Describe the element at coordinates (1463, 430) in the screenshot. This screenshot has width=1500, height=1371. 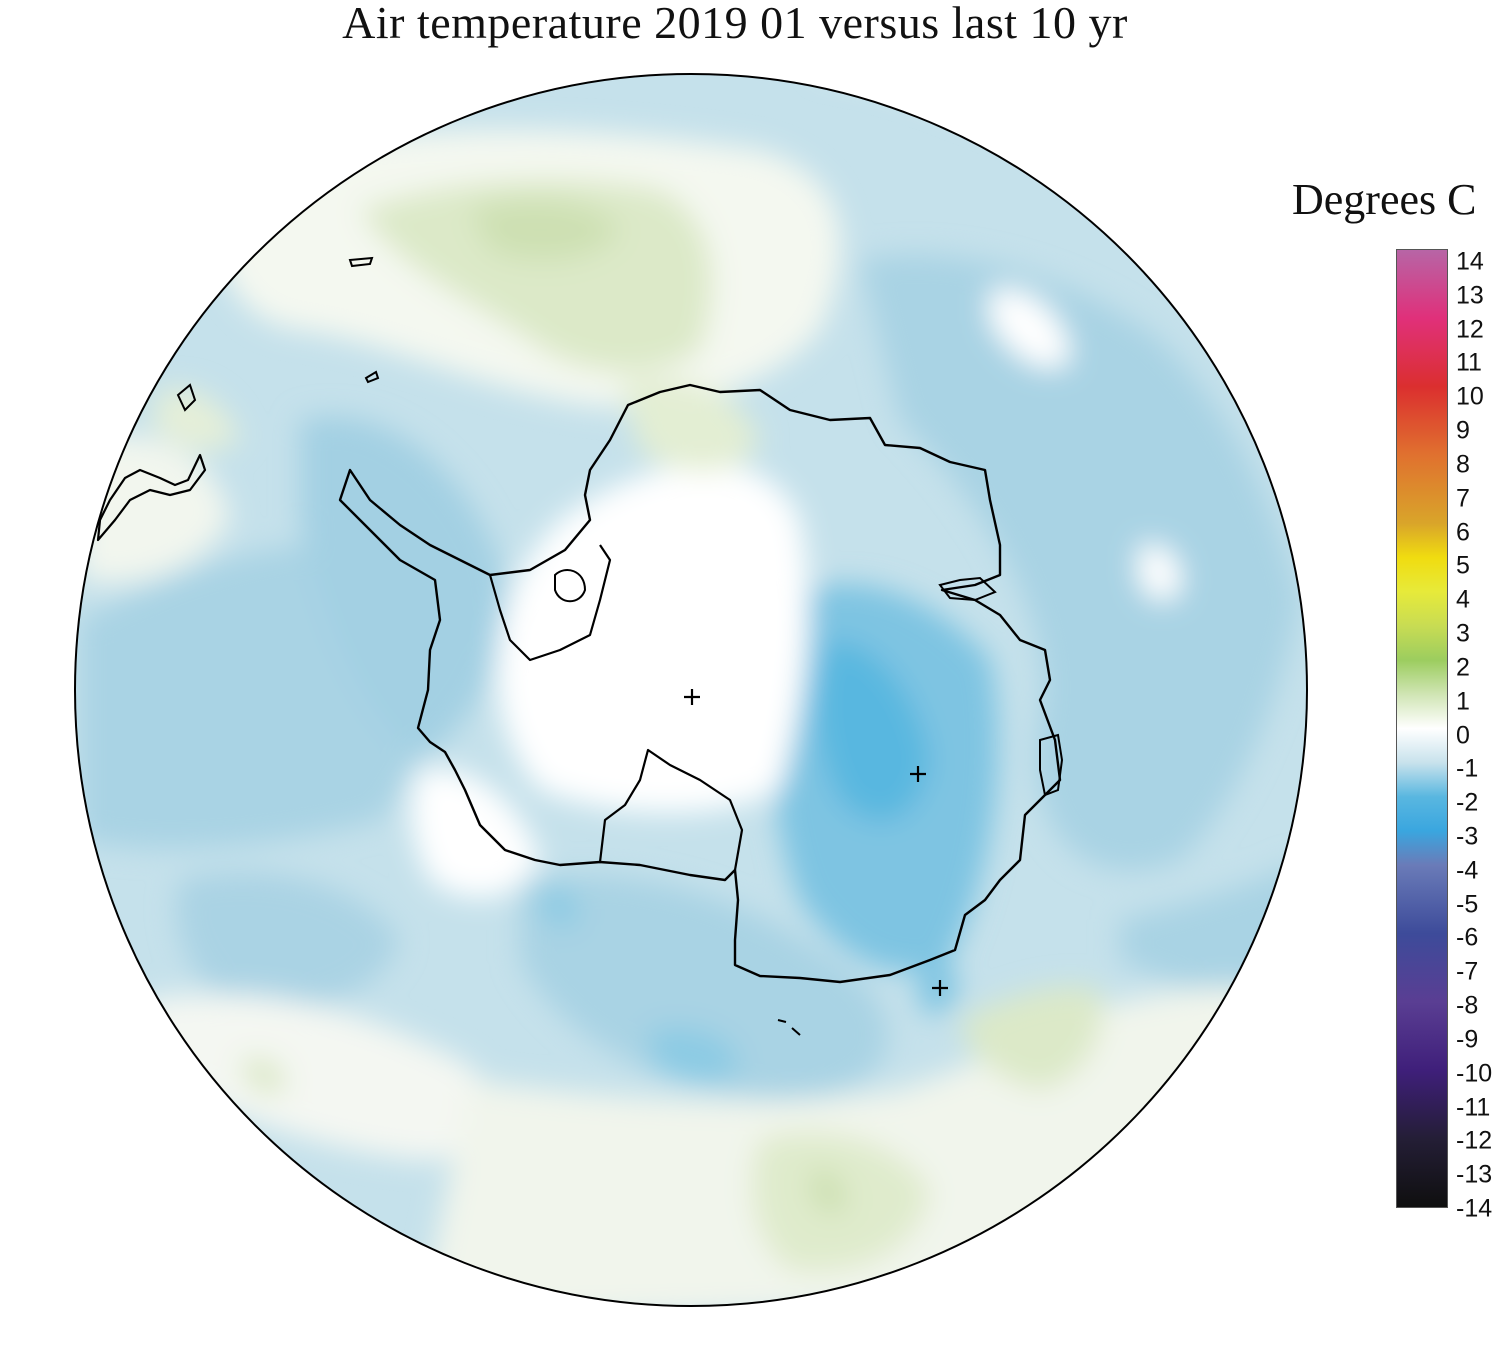
I see `colorbar-tick-label: 9` at that location.